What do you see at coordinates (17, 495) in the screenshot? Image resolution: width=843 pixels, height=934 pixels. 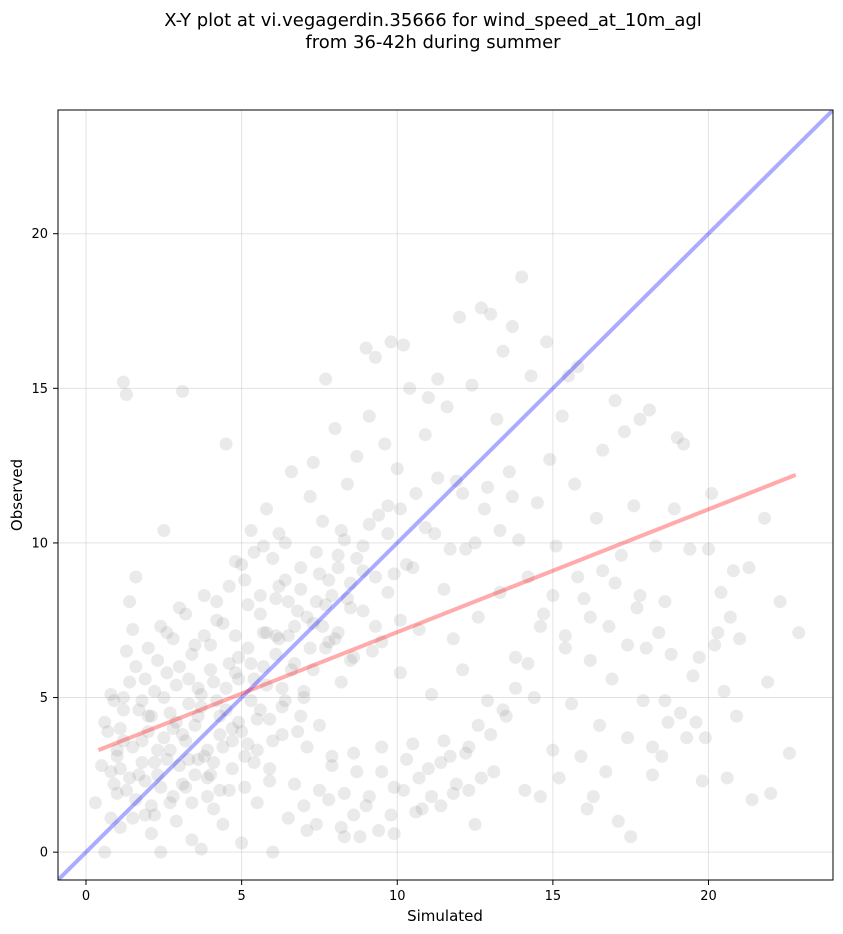 I see `y-axis-label: Observed` at bounding box center [17, 495].